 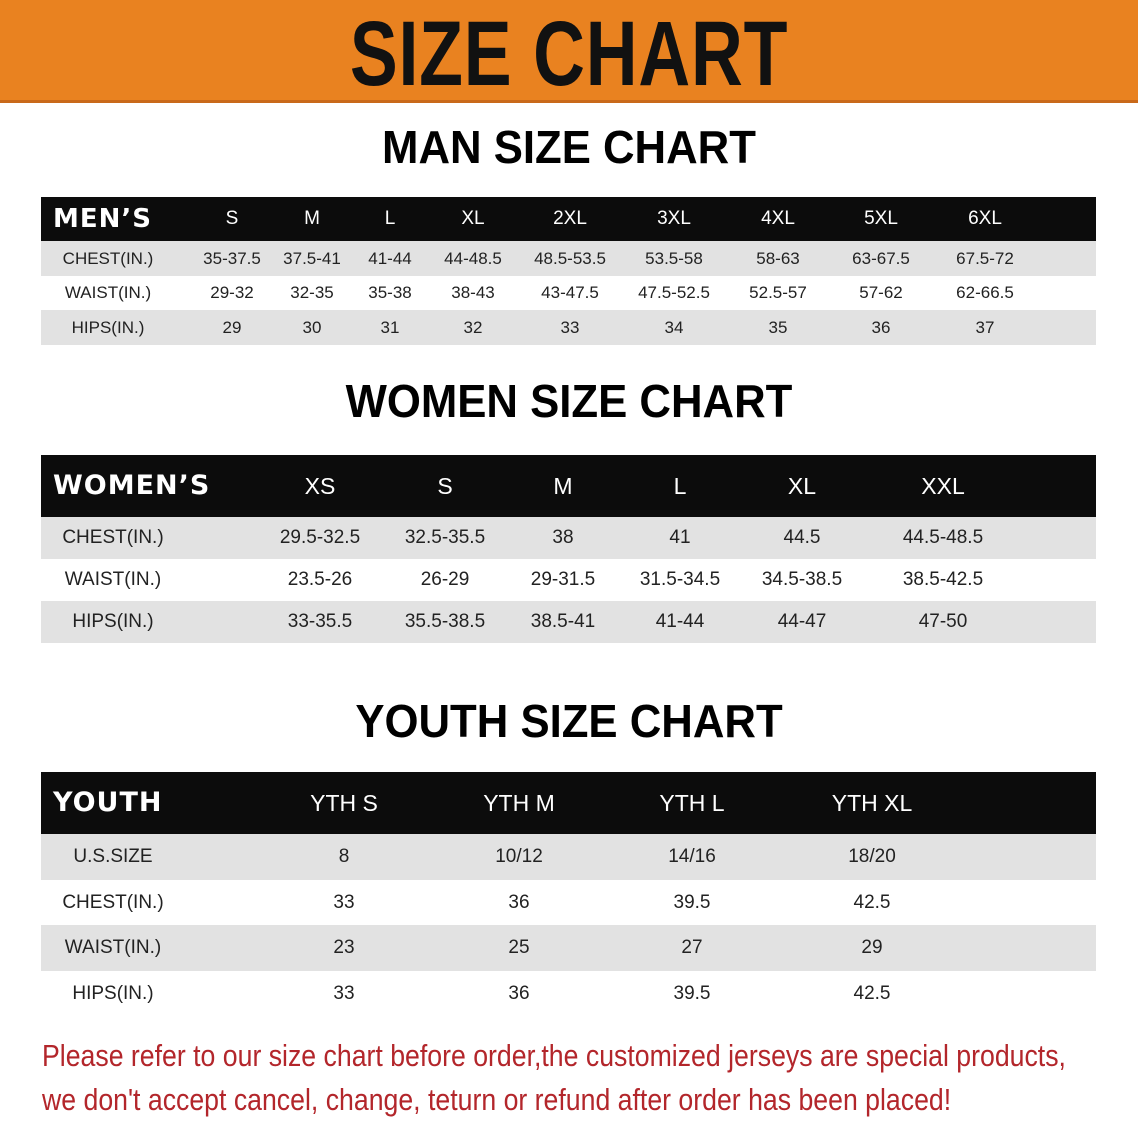 I want to click on table-cell: 30, so click(x=312, y=327).